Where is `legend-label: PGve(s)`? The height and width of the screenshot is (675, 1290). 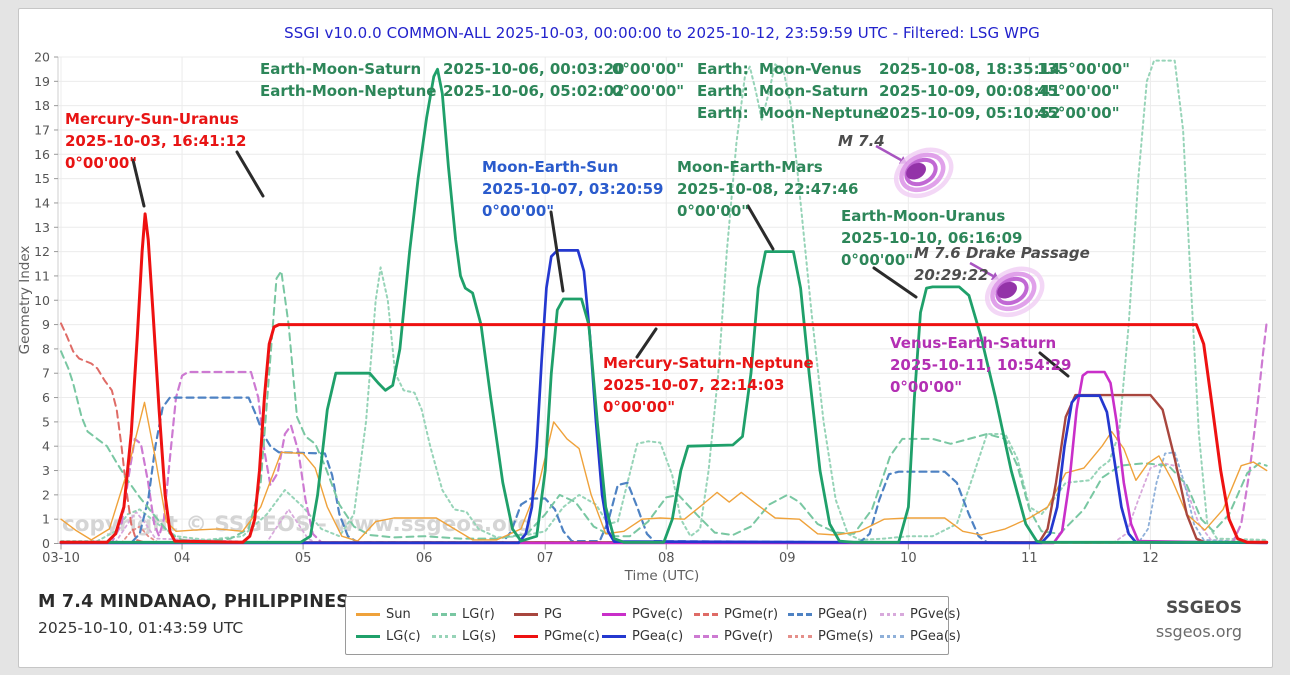
legend-label: PGve(s) is located at coordinates (935, 614).